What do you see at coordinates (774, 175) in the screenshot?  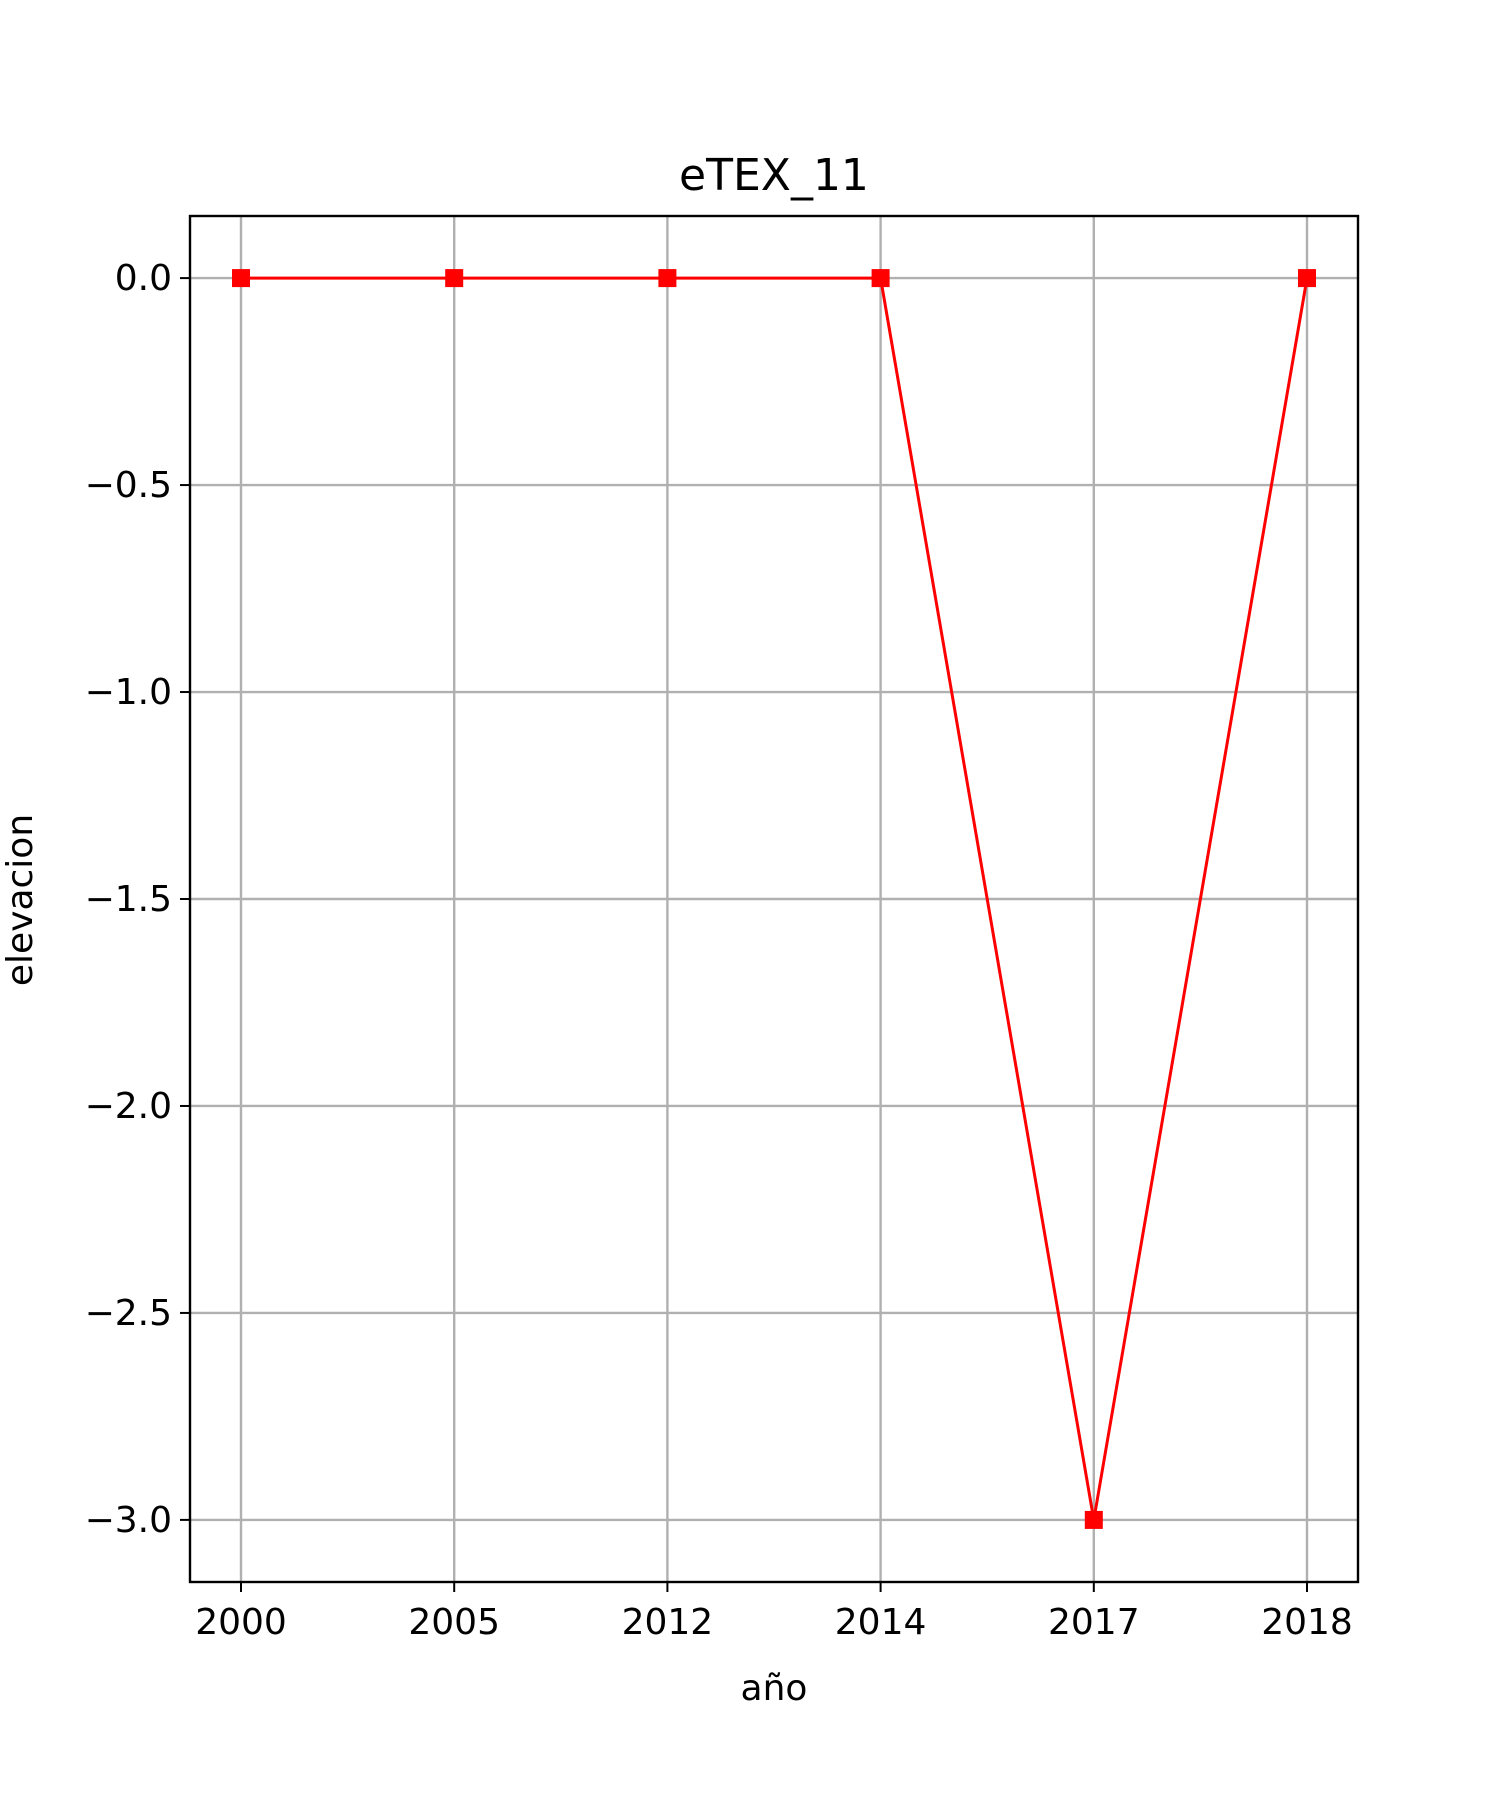 I see `chart-title: eTEX_11` at bounding box center [774, 175].